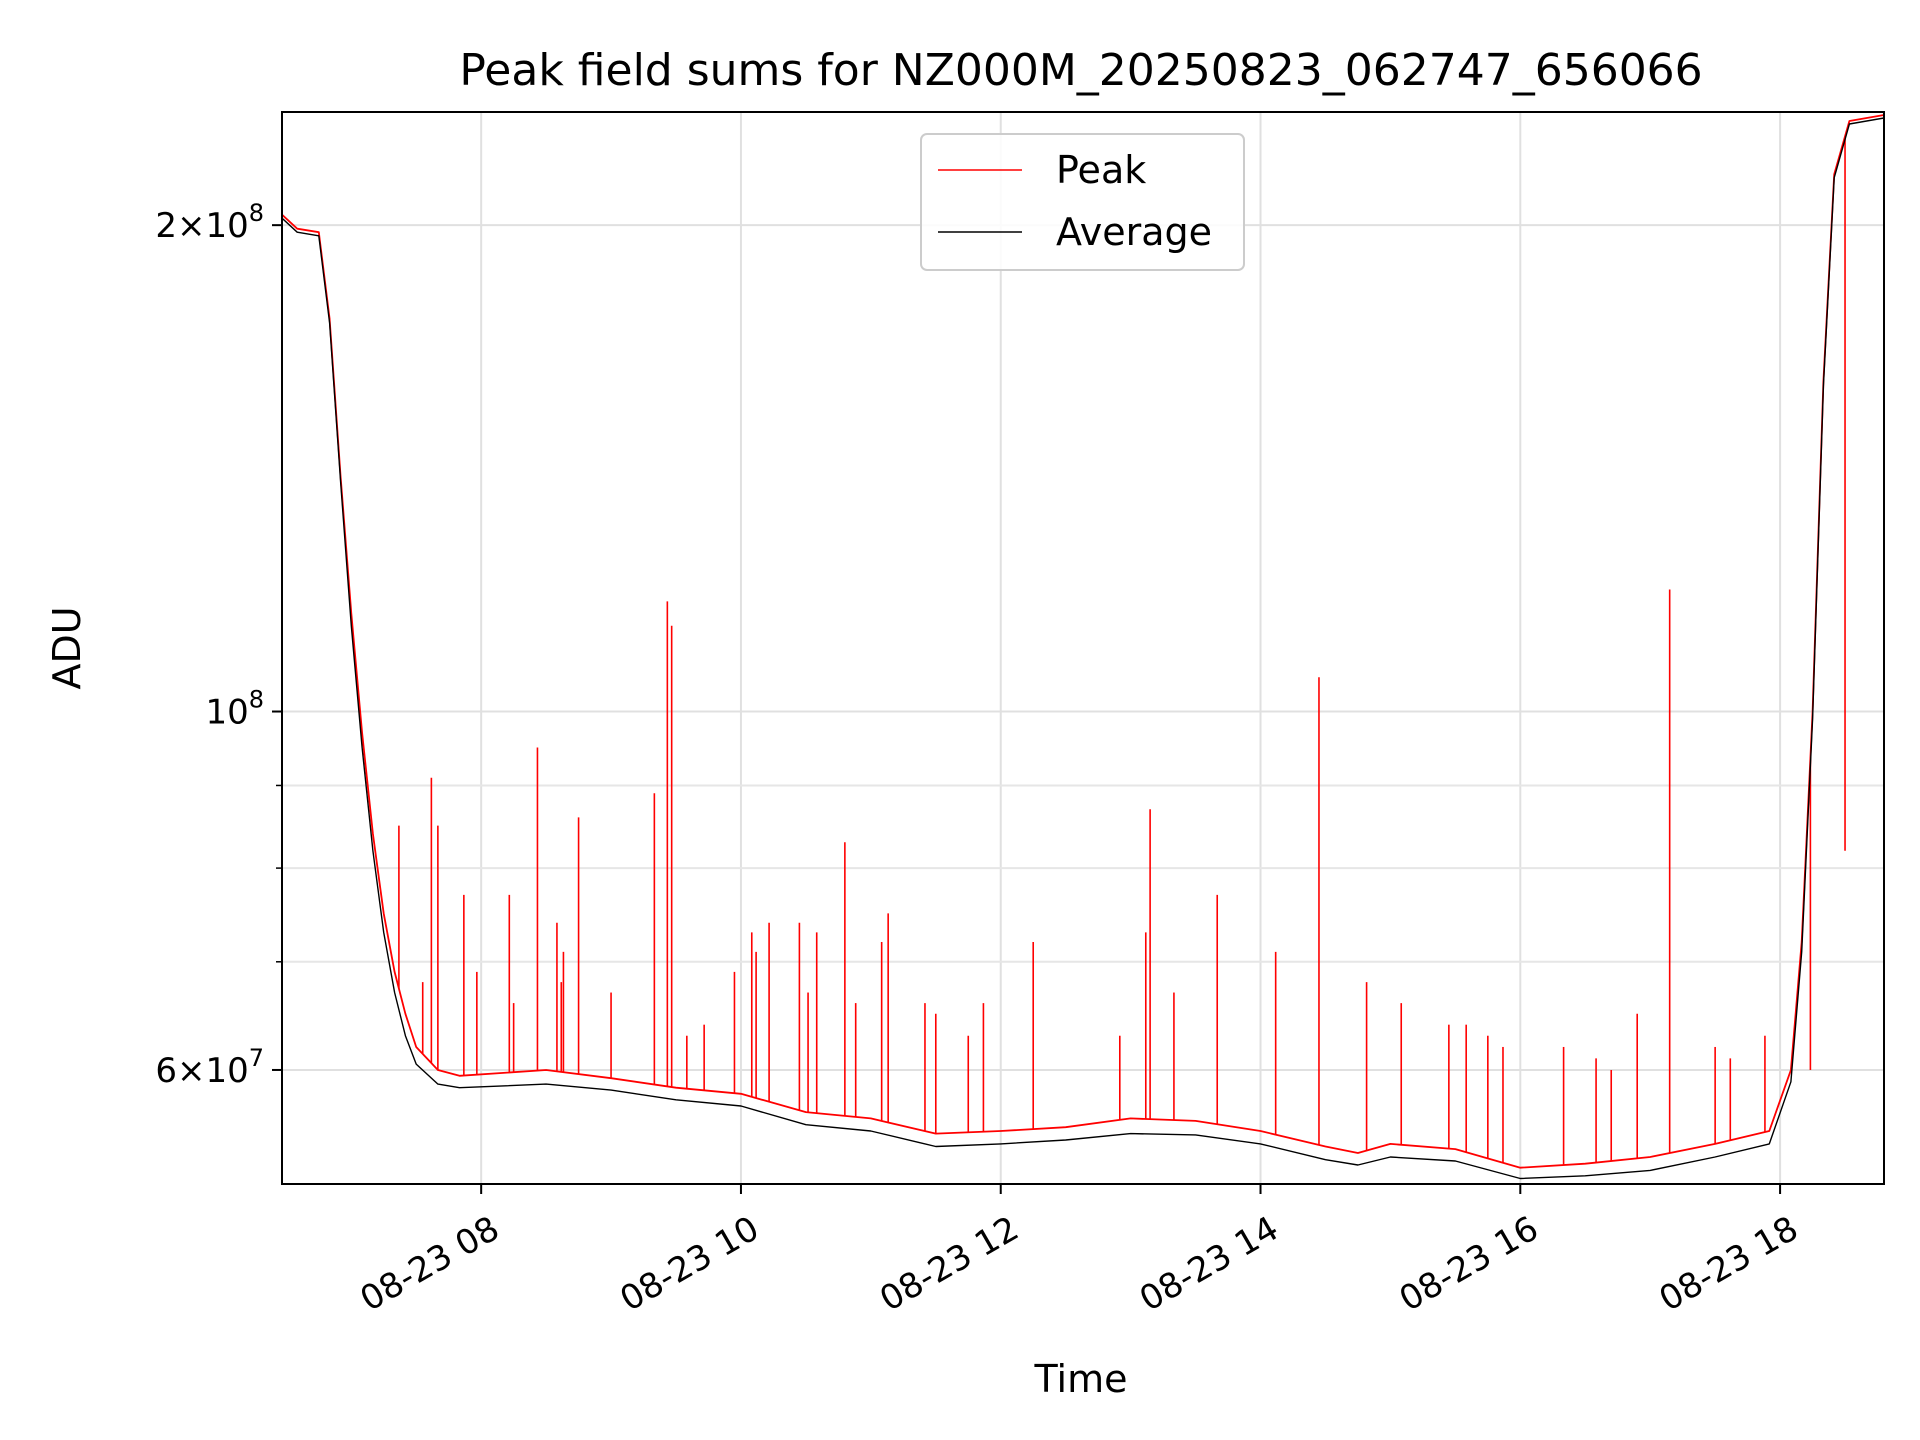 The height and width of the screenshot is (1440, 1920). Describe the element at coordinates (1081, 1379) in the screenshot. I see `x-axis-label: Time` at that location.